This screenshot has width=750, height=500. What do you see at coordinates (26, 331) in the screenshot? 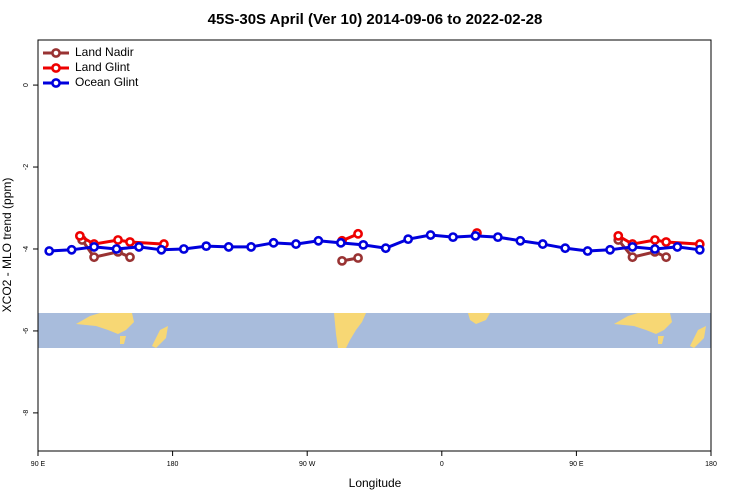
I see `y-tick-label: -6` at bounding box center [26, 331].